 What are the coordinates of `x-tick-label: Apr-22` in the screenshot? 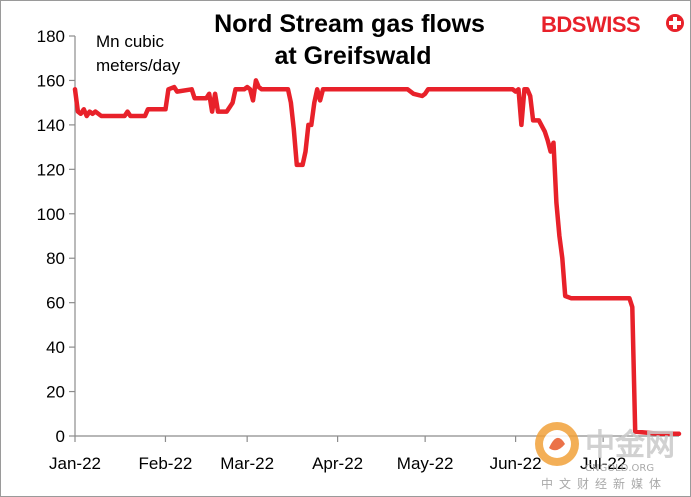 It's located at (337, 463).